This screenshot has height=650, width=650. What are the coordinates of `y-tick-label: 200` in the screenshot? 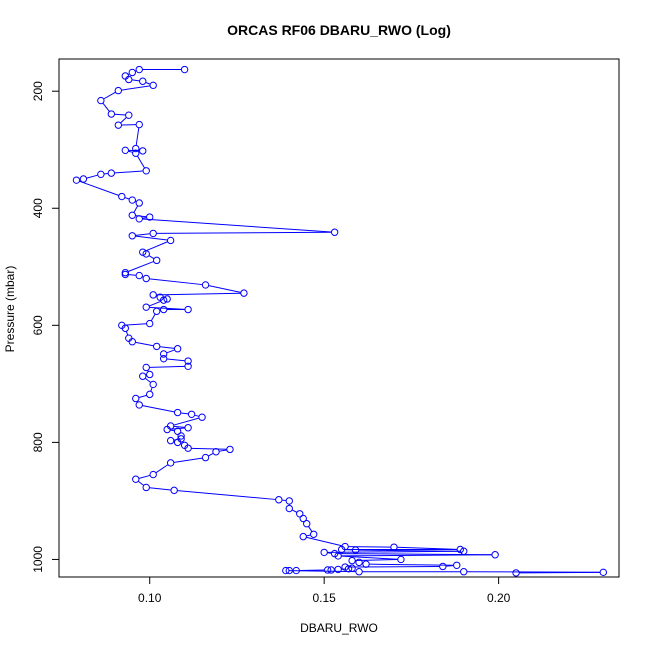 It's located at (38, 91).